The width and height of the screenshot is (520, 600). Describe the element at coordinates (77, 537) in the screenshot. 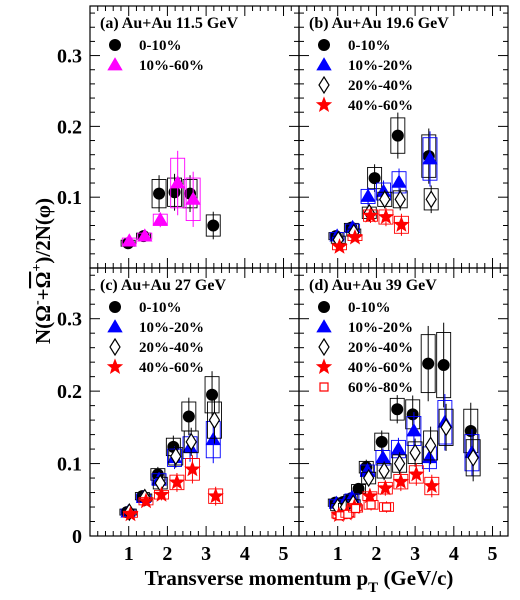

I see `y-tick-label: 0` at that location.